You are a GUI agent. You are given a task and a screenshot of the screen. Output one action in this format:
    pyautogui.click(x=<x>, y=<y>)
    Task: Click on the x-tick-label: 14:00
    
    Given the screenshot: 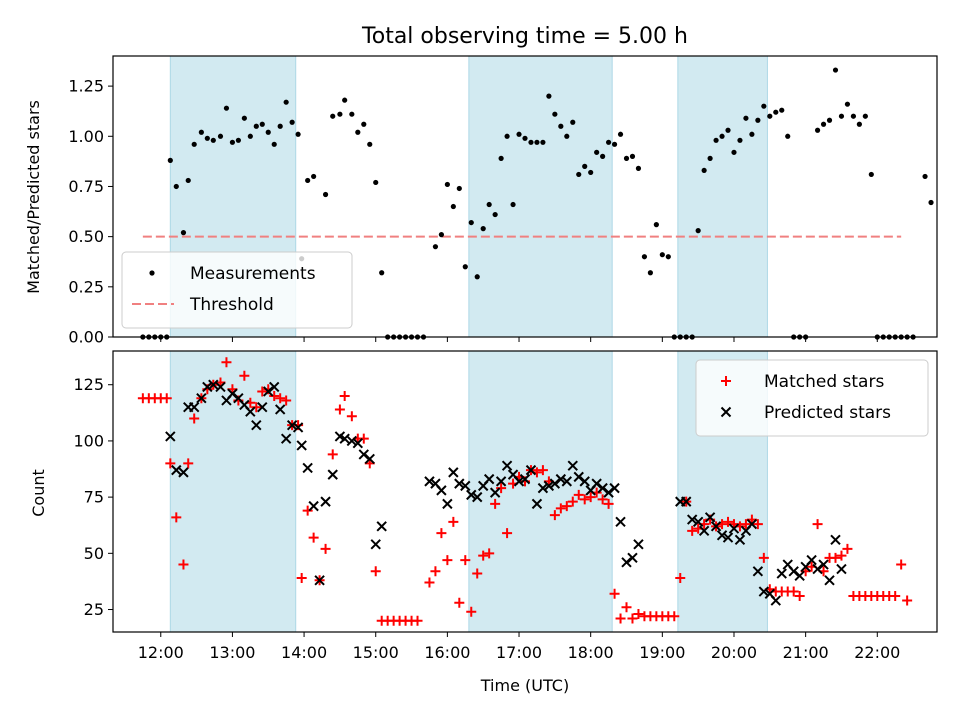 What is the action you would take?
    pyautogui.click(x=304, y=652)
    